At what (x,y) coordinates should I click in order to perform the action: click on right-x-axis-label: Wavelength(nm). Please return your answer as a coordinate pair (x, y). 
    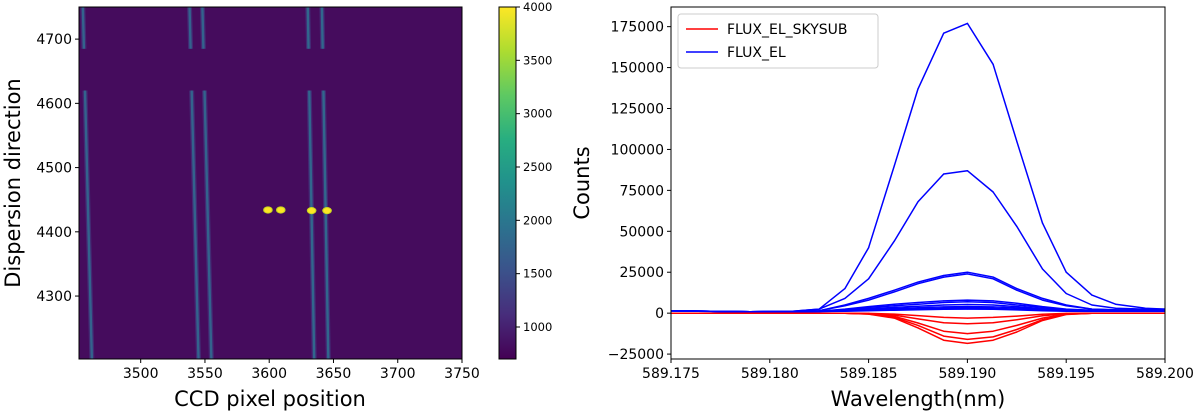
    Looking at the image, I should click on (918, 399).